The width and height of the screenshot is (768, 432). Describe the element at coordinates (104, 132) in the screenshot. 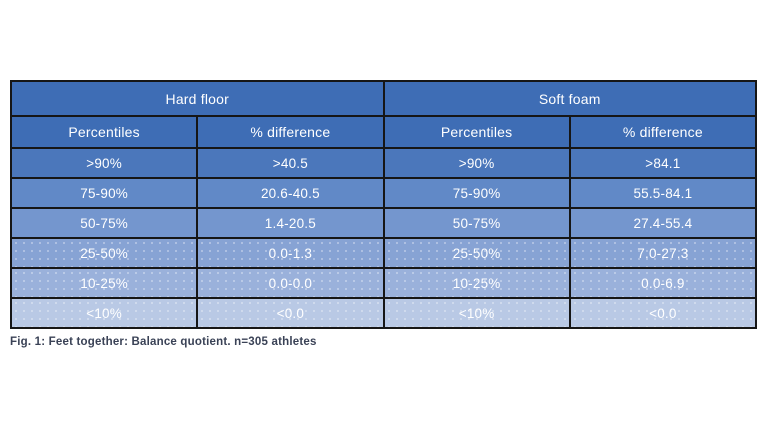

I see `column-header-hardfloor-percentiles: Percentiles` at that location.